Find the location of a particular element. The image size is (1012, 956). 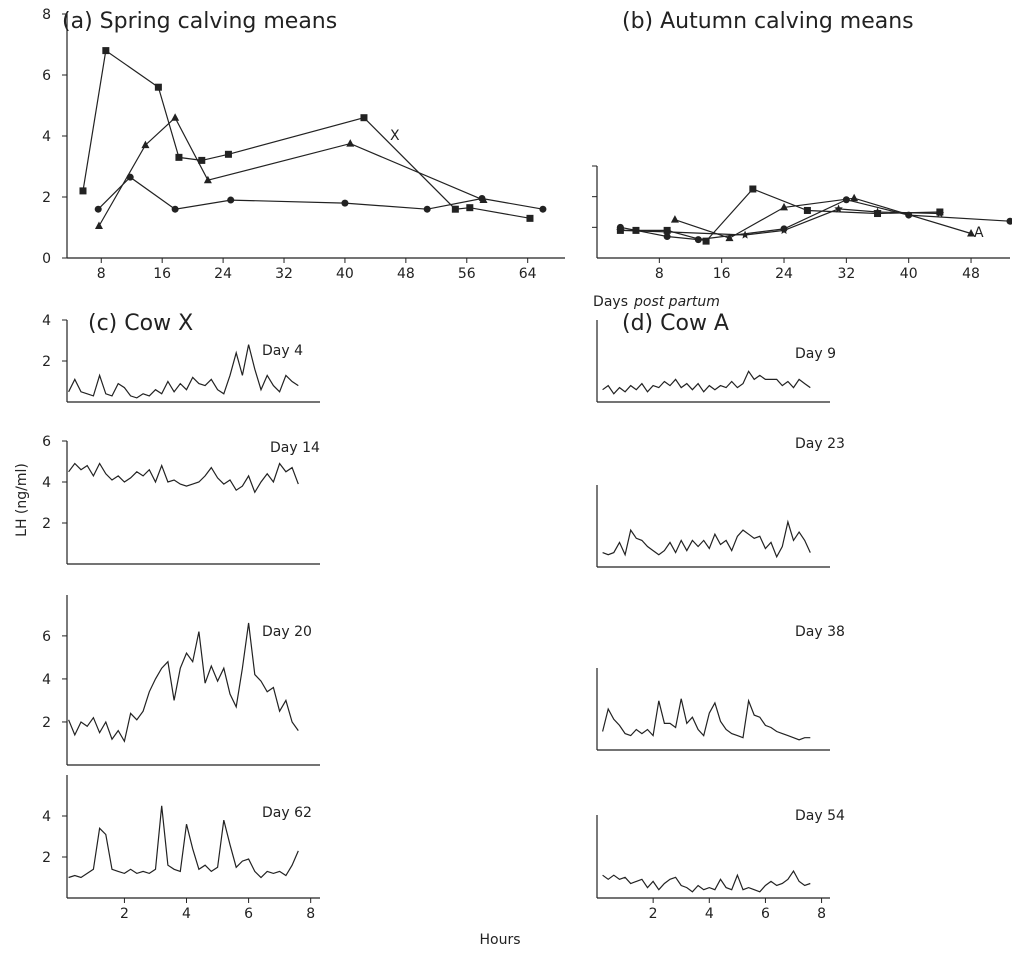

x-axis-label: Hours is located at coordinates (499, 940).